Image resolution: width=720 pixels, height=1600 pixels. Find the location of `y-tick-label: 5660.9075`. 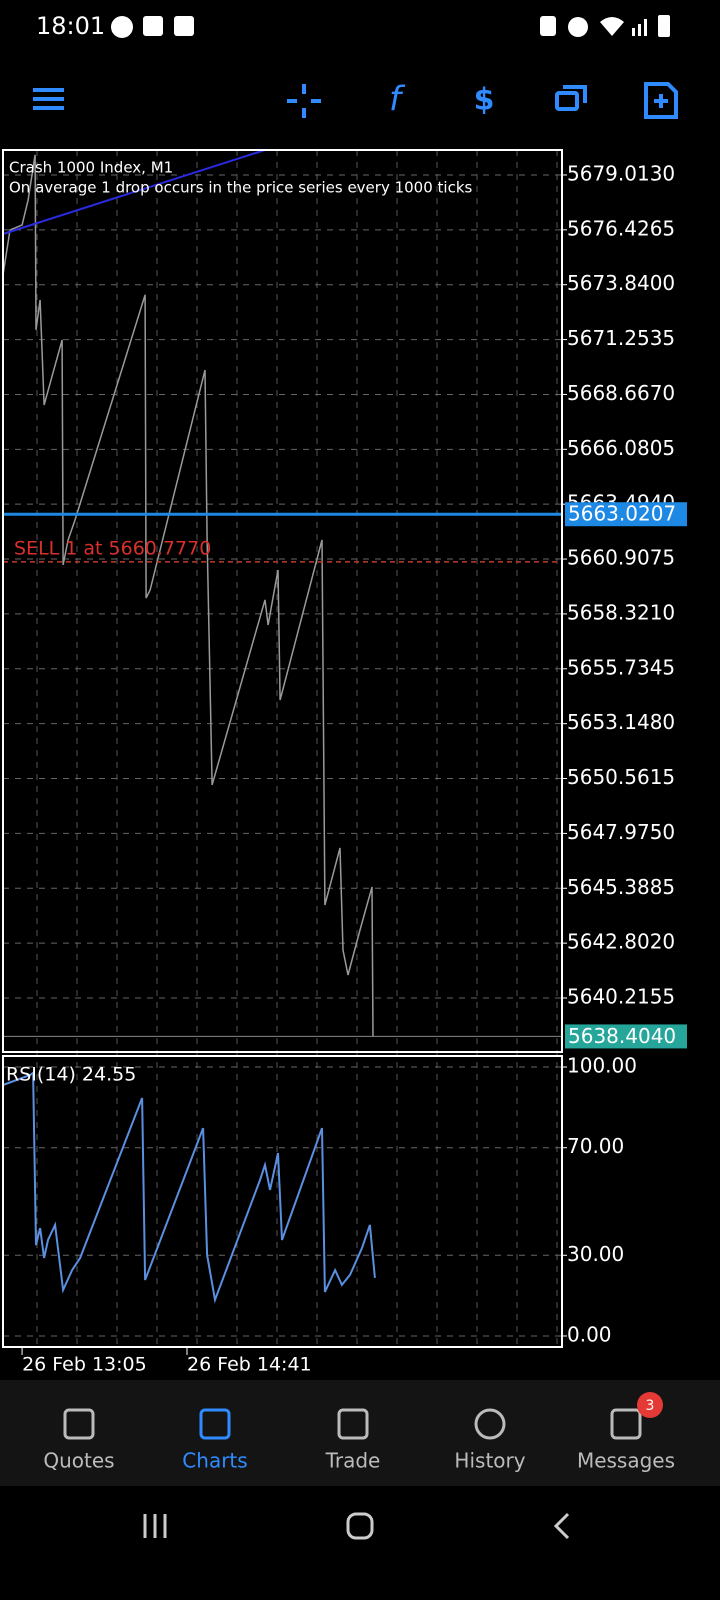

y-tick-label: 5660.9075 is located at coordinates (621, 558).